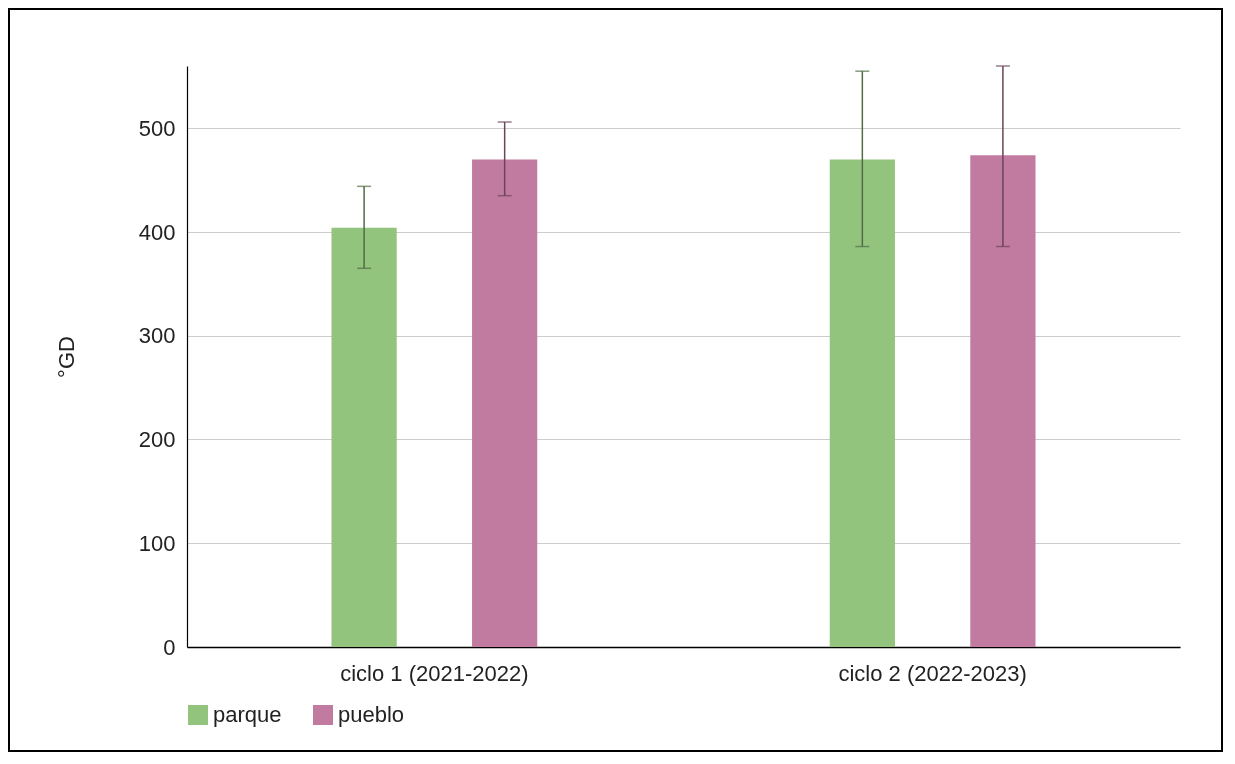 This screenshot has height=764, width=1235. What do you see at coordinates (371, 714) in the screenshot?
I see `legend-label: pueblo` at bounding box center [371, 714].